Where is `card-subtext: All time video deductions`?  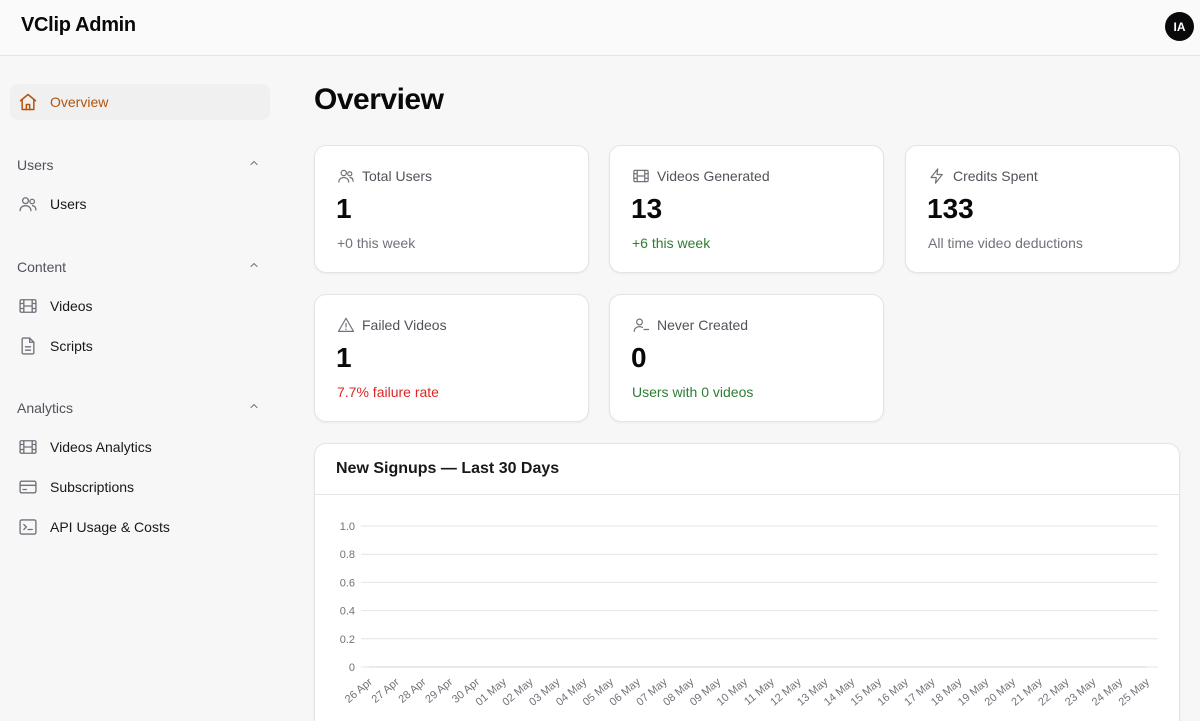 card-subtext: All time video deductions is located at coordinates (1005, 243).